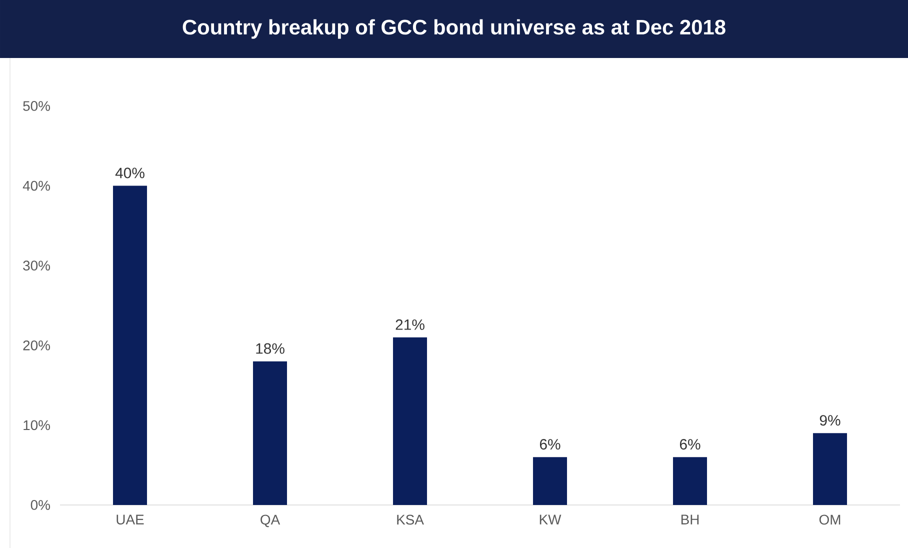 The width and height of the screenshot is (908, 548). What do you see at coordinates (36, 265) in the screenshot?
I see `y-tick-label: 30%` at bounding box center [36, 265].